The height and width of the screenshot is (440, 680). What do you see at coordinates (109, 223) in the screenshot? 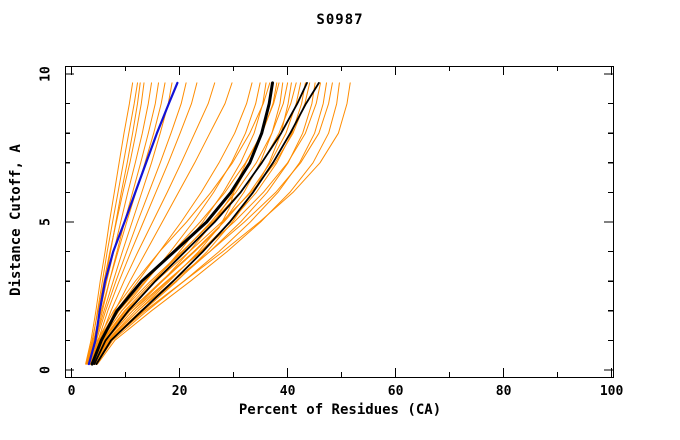
I see `series-line-m01` at bounding box center [109, 223].